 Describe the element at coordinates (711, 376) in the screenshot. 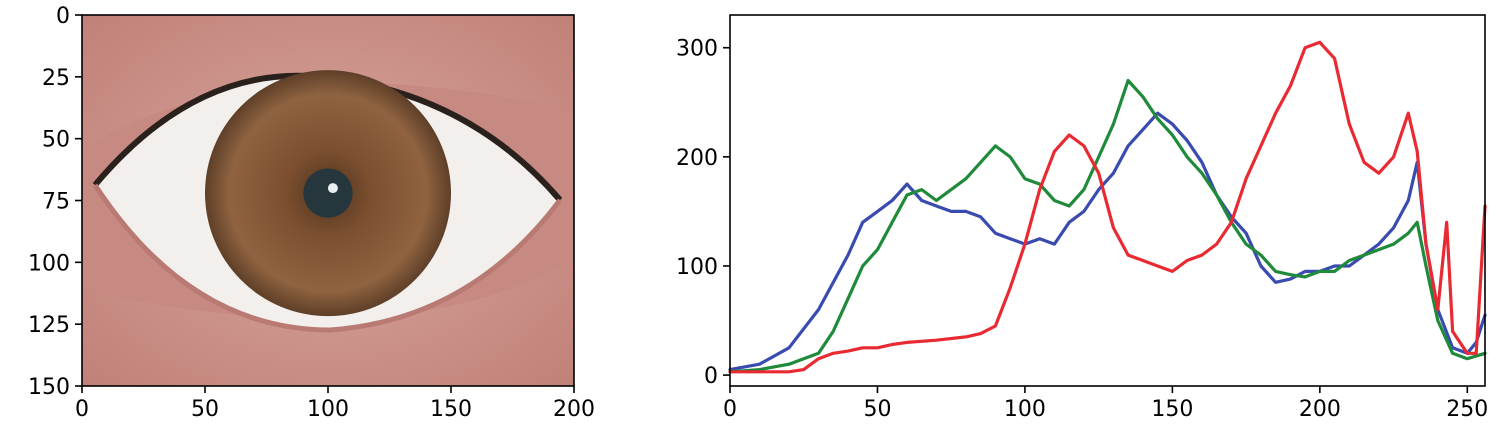

I see `right-y-tick-label: 0` at that location.